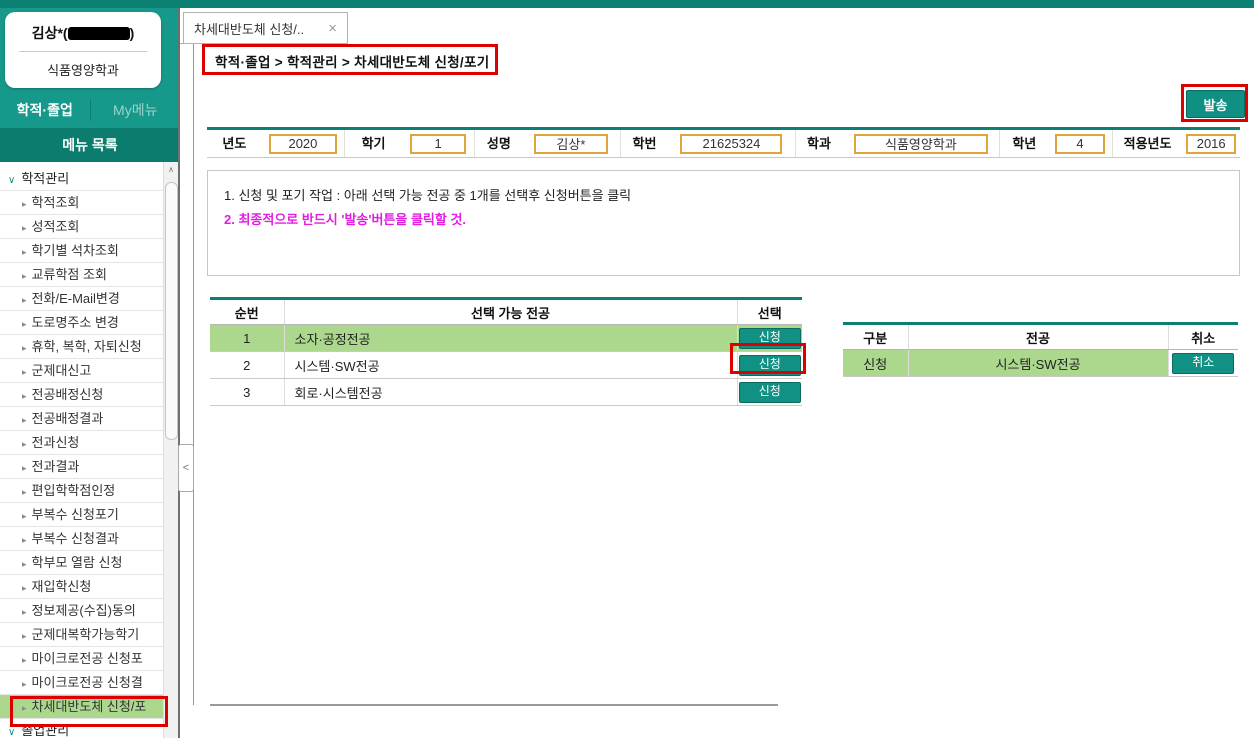 The height and width of the screenshot is (738, 1254). I want to click on sidebar-menu-item: ▸ 재입학신청, so click(81, 587).